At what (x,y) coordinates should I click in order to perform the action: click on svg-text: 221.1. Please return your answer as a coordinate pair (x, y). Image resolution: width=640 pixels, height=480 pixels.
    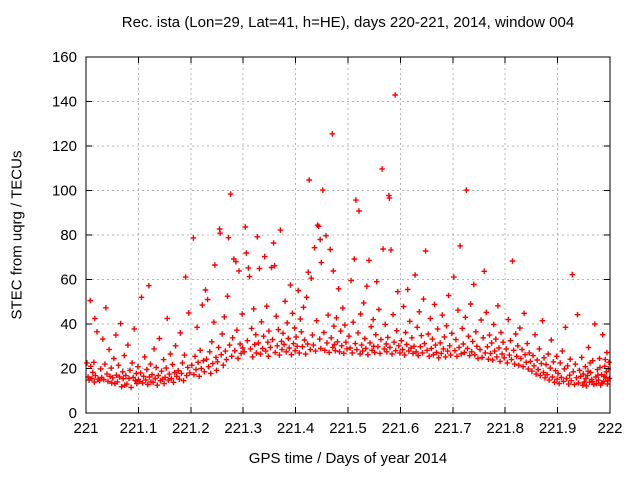
    Looking at the image, I should click on (139, 428).